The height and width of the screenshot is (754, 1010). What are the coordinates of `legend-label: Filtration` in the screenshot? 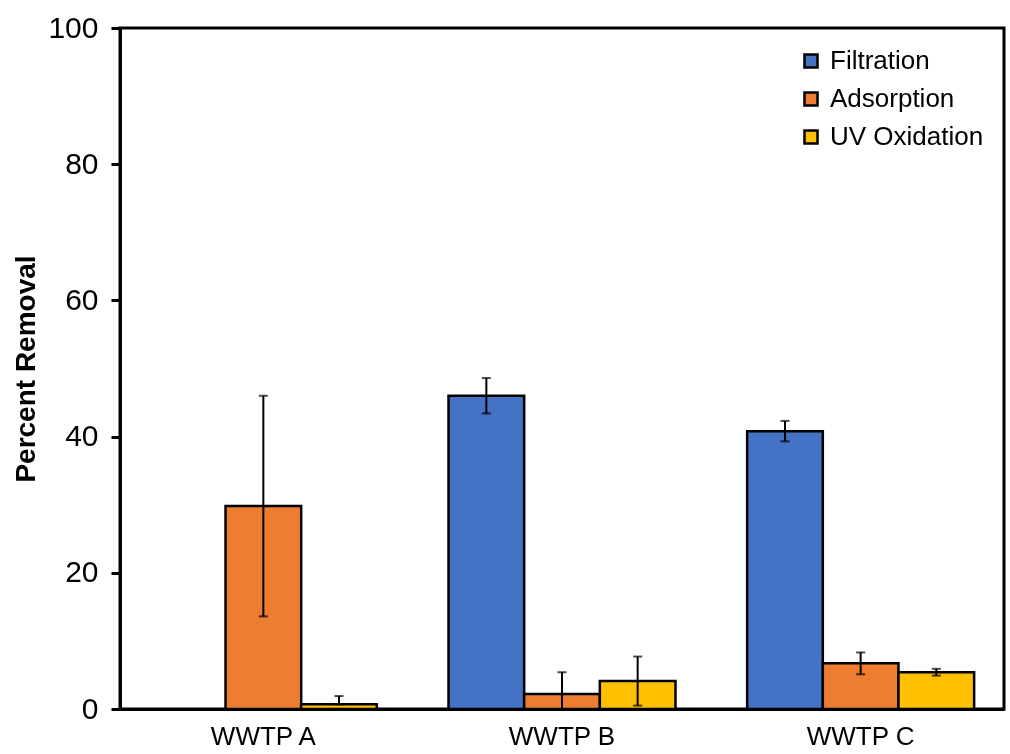 It's located at (880, 60).